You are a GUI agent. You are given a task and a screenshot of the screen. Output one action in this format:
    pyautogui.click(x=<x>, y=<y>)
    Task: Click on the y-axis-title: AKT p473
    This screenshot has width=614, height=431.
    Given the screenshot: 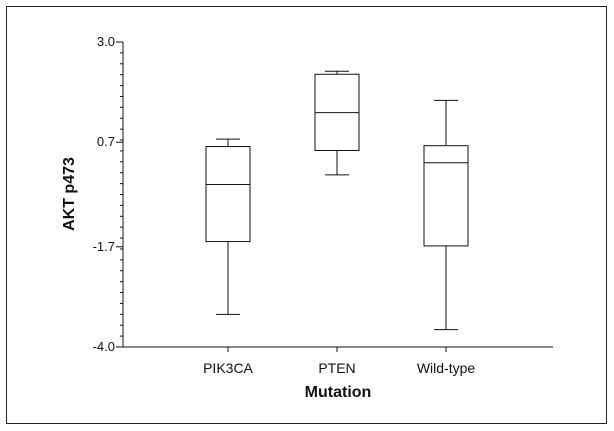 What is the action you would take?
    pyautogui.click(x=69, y=194)
    